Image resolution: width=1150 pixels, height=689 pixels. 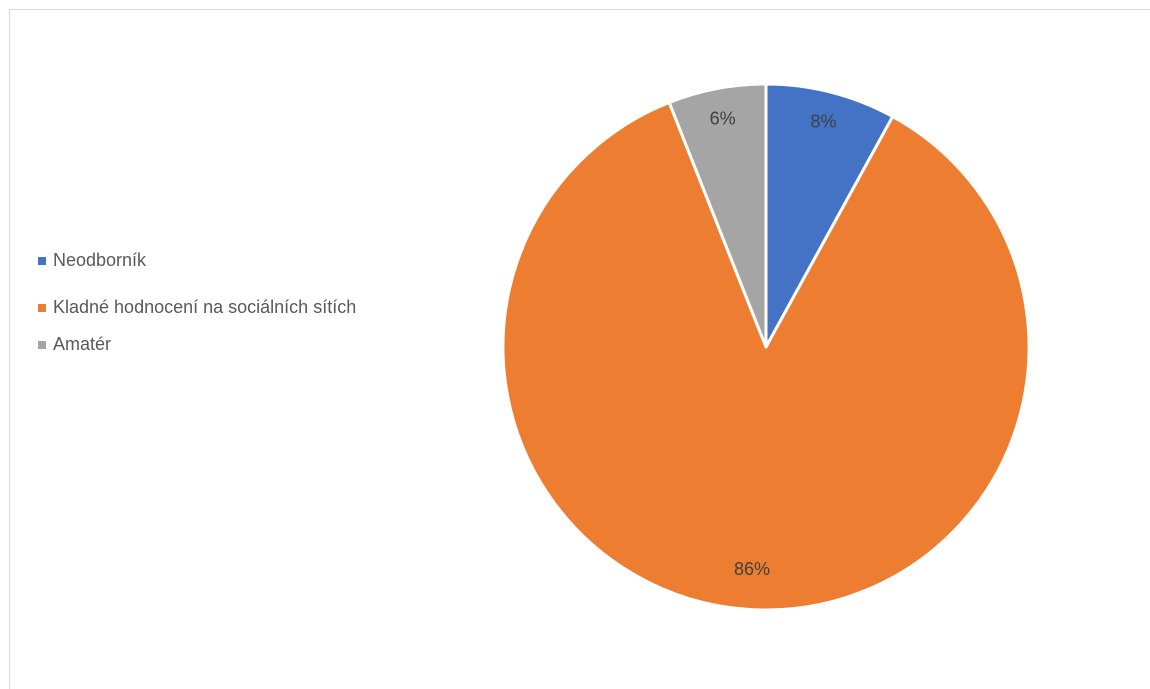 I want to click on legend-label-neodbornik: Neodborník, so click(x=100, y=260).